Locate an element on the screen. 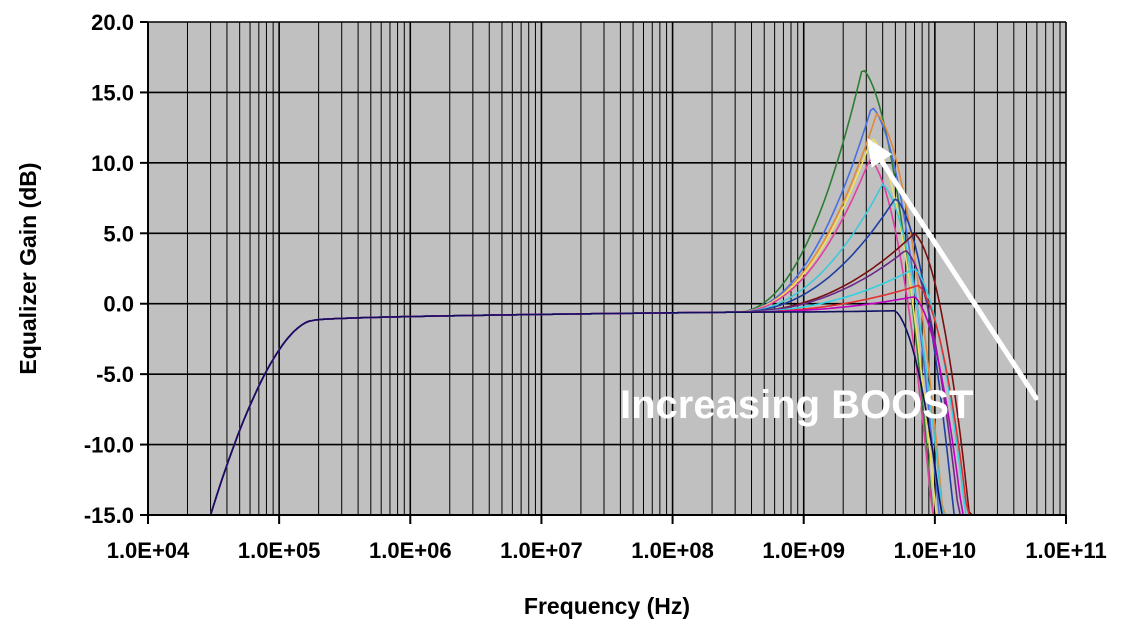 Image resolution: width=1122 pixels, height=634 pixels. y-axis-label: Equalizer Gain (dB) is located at coordinates (28, 268).